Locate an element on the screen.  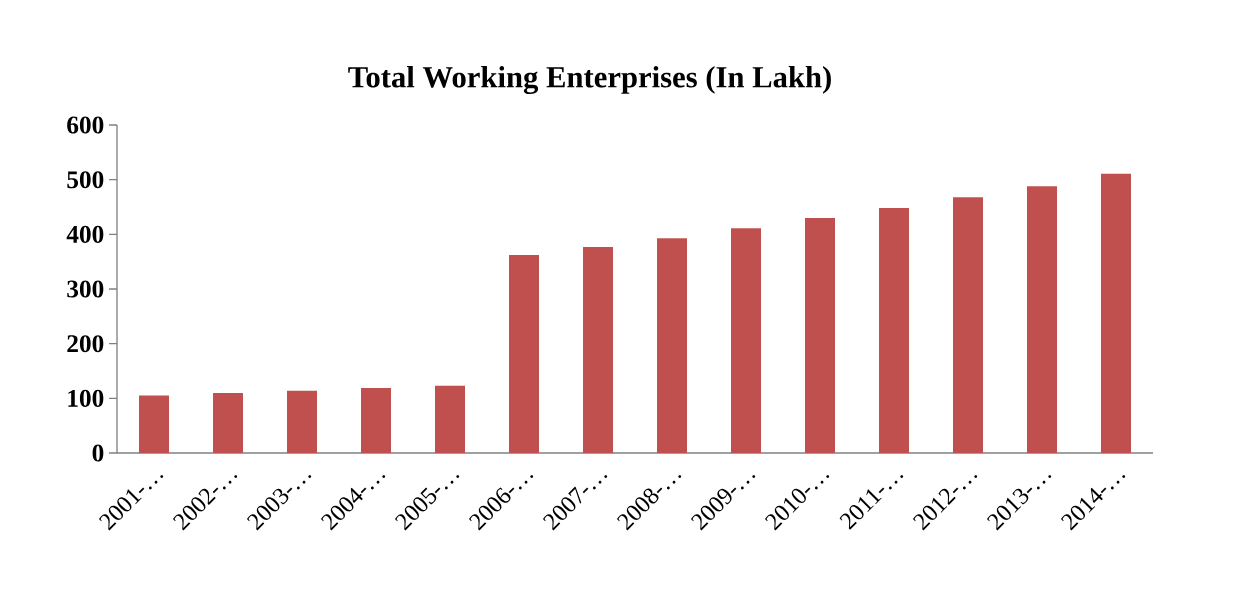
y-tick-label: 500 is located at coordinates (85, 180).